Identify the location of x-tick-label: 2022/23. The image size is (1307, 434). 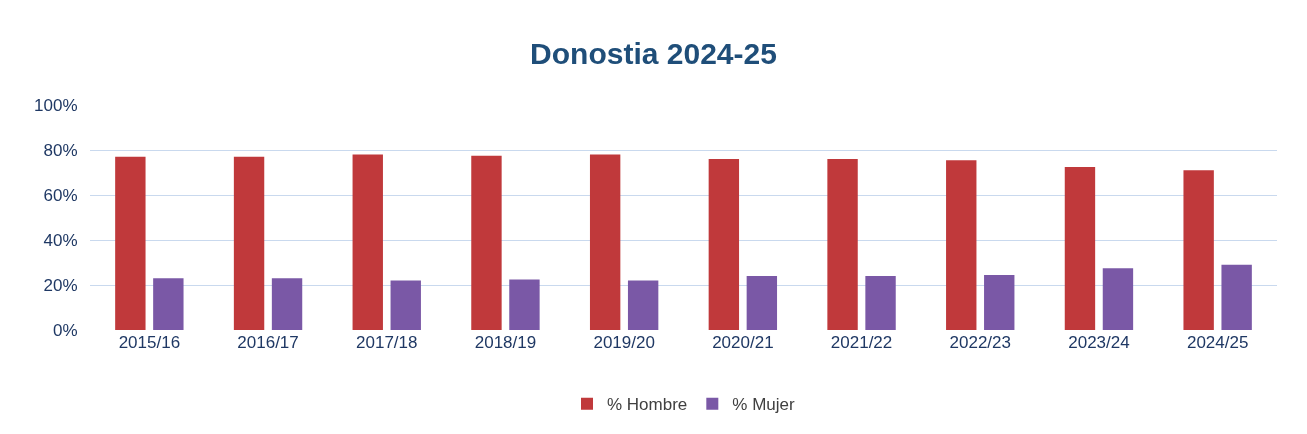
(980, 342).